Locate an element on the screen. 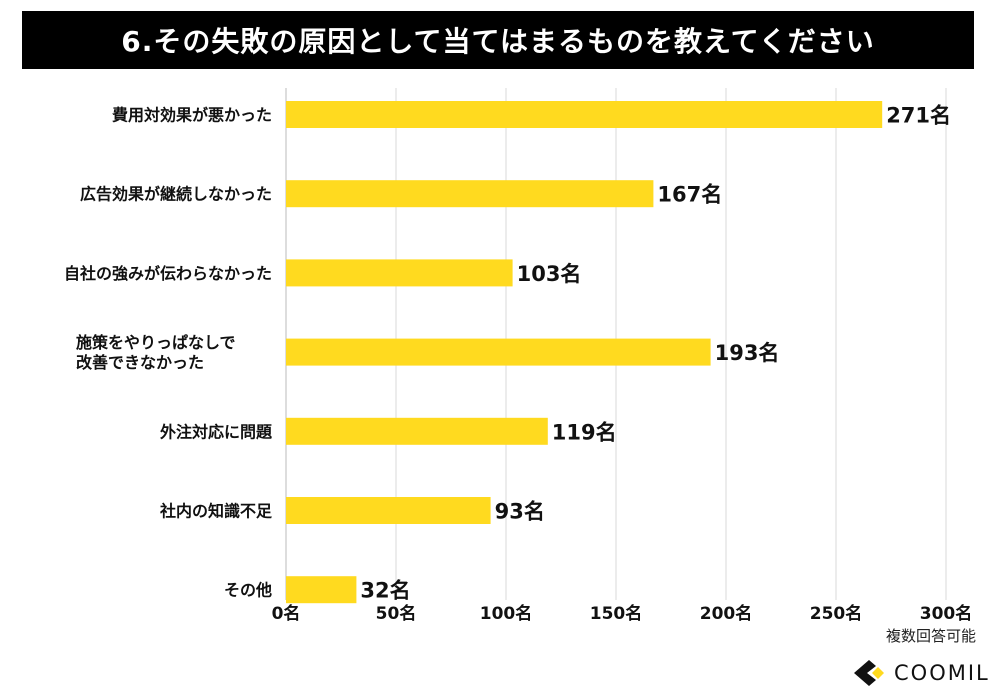 Image resolution: width=1000 pixels, height=700 pixels. value-label: 271名 is located at coordinates (918, 116).